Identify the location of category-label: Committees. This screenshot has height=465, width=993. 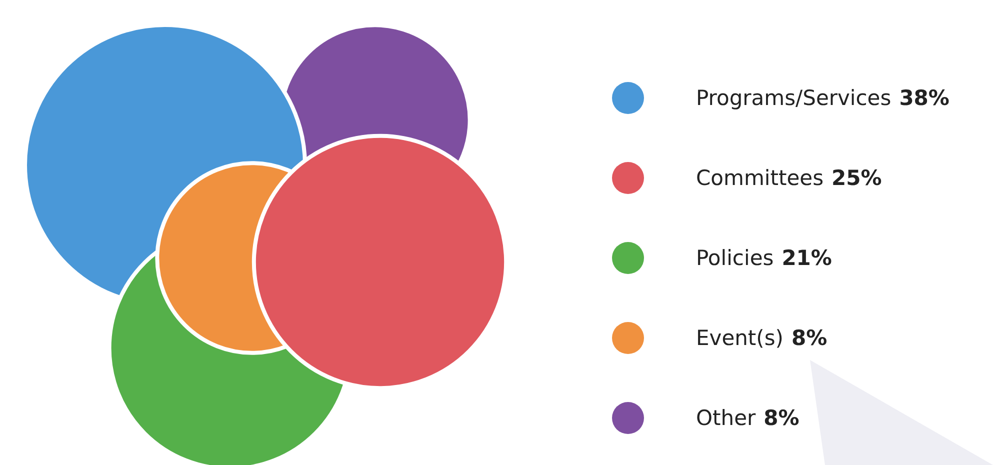
(760, 178).